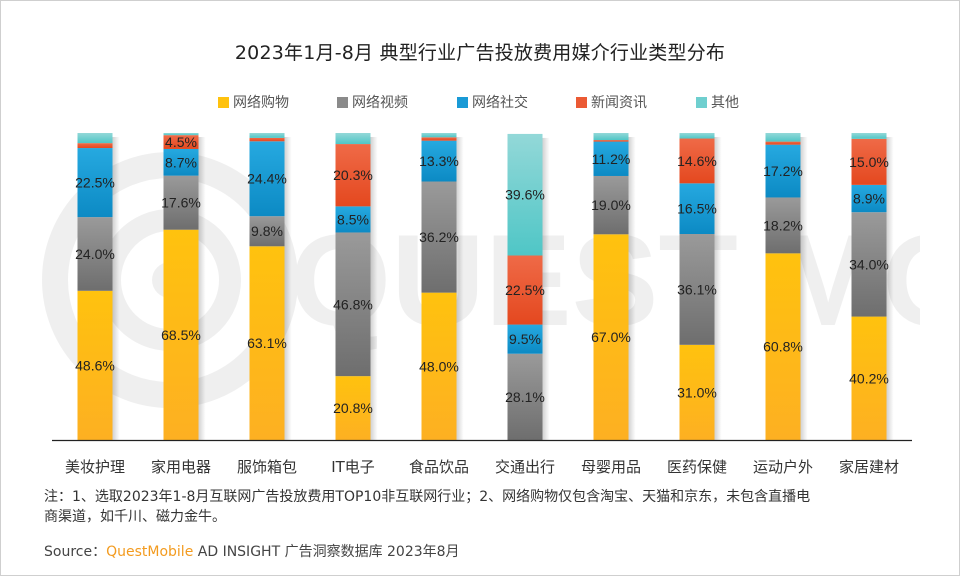 The height and width of the screenshot is (576, 960). I want to click on legend-label: 网络社交, so click(500, 103).